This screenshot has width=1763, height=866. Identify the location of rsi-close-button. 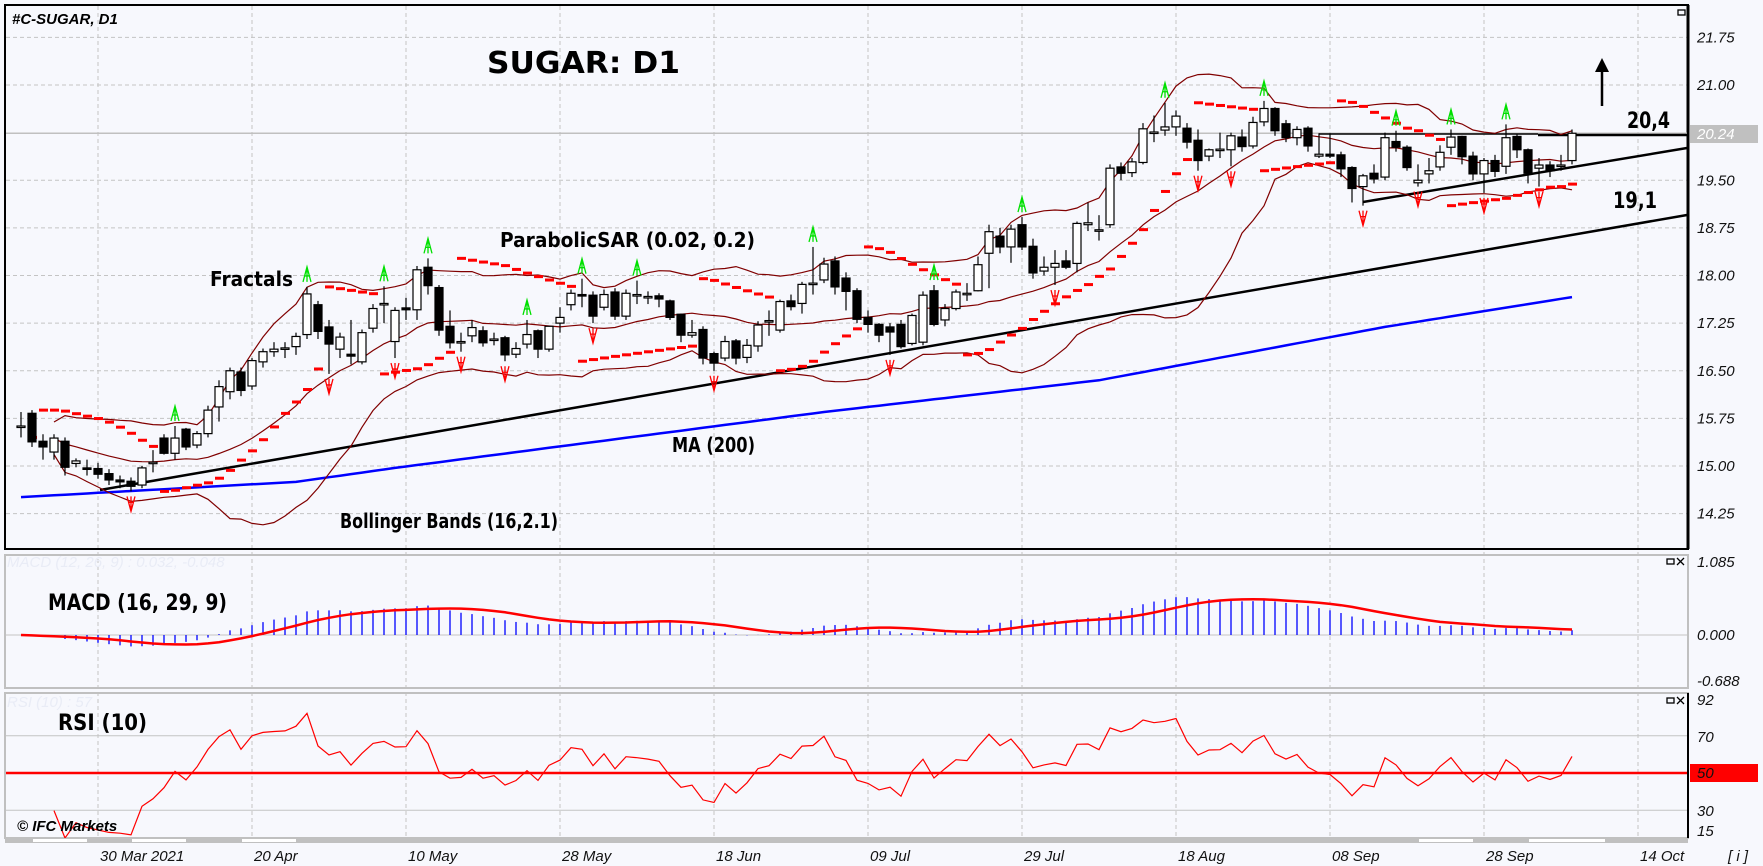
(1680, 700).